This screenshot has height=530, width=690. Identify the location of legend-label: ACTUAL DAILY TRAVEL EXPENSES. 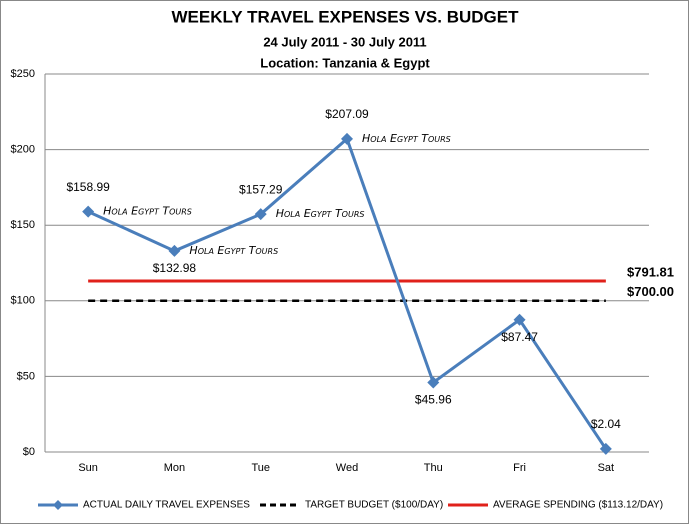
(166, 505).